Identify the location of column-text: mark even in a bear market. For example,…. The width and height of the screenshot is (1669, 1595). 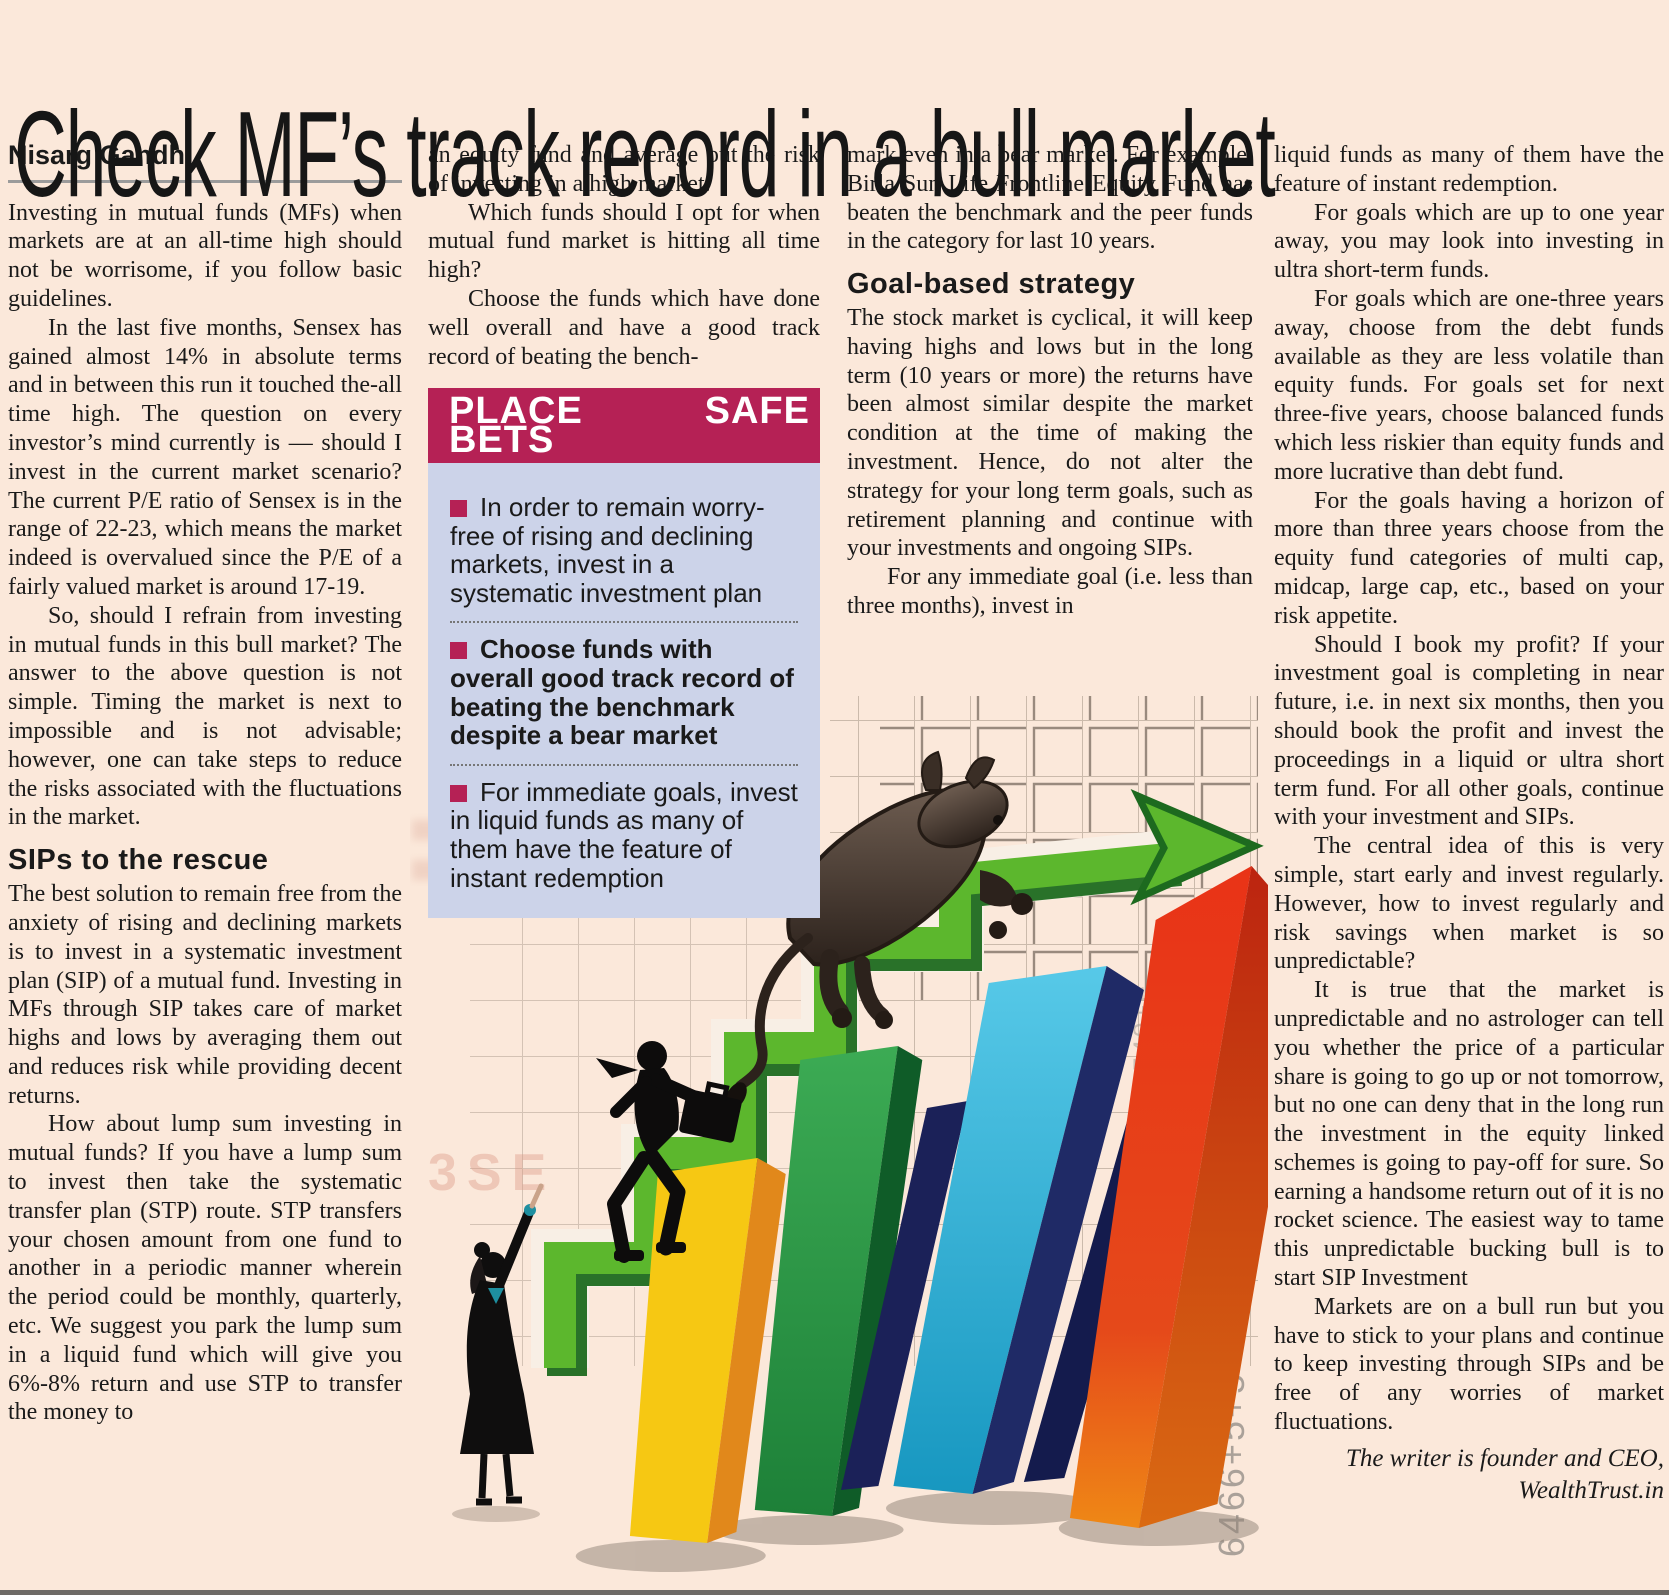
(1050, 381).